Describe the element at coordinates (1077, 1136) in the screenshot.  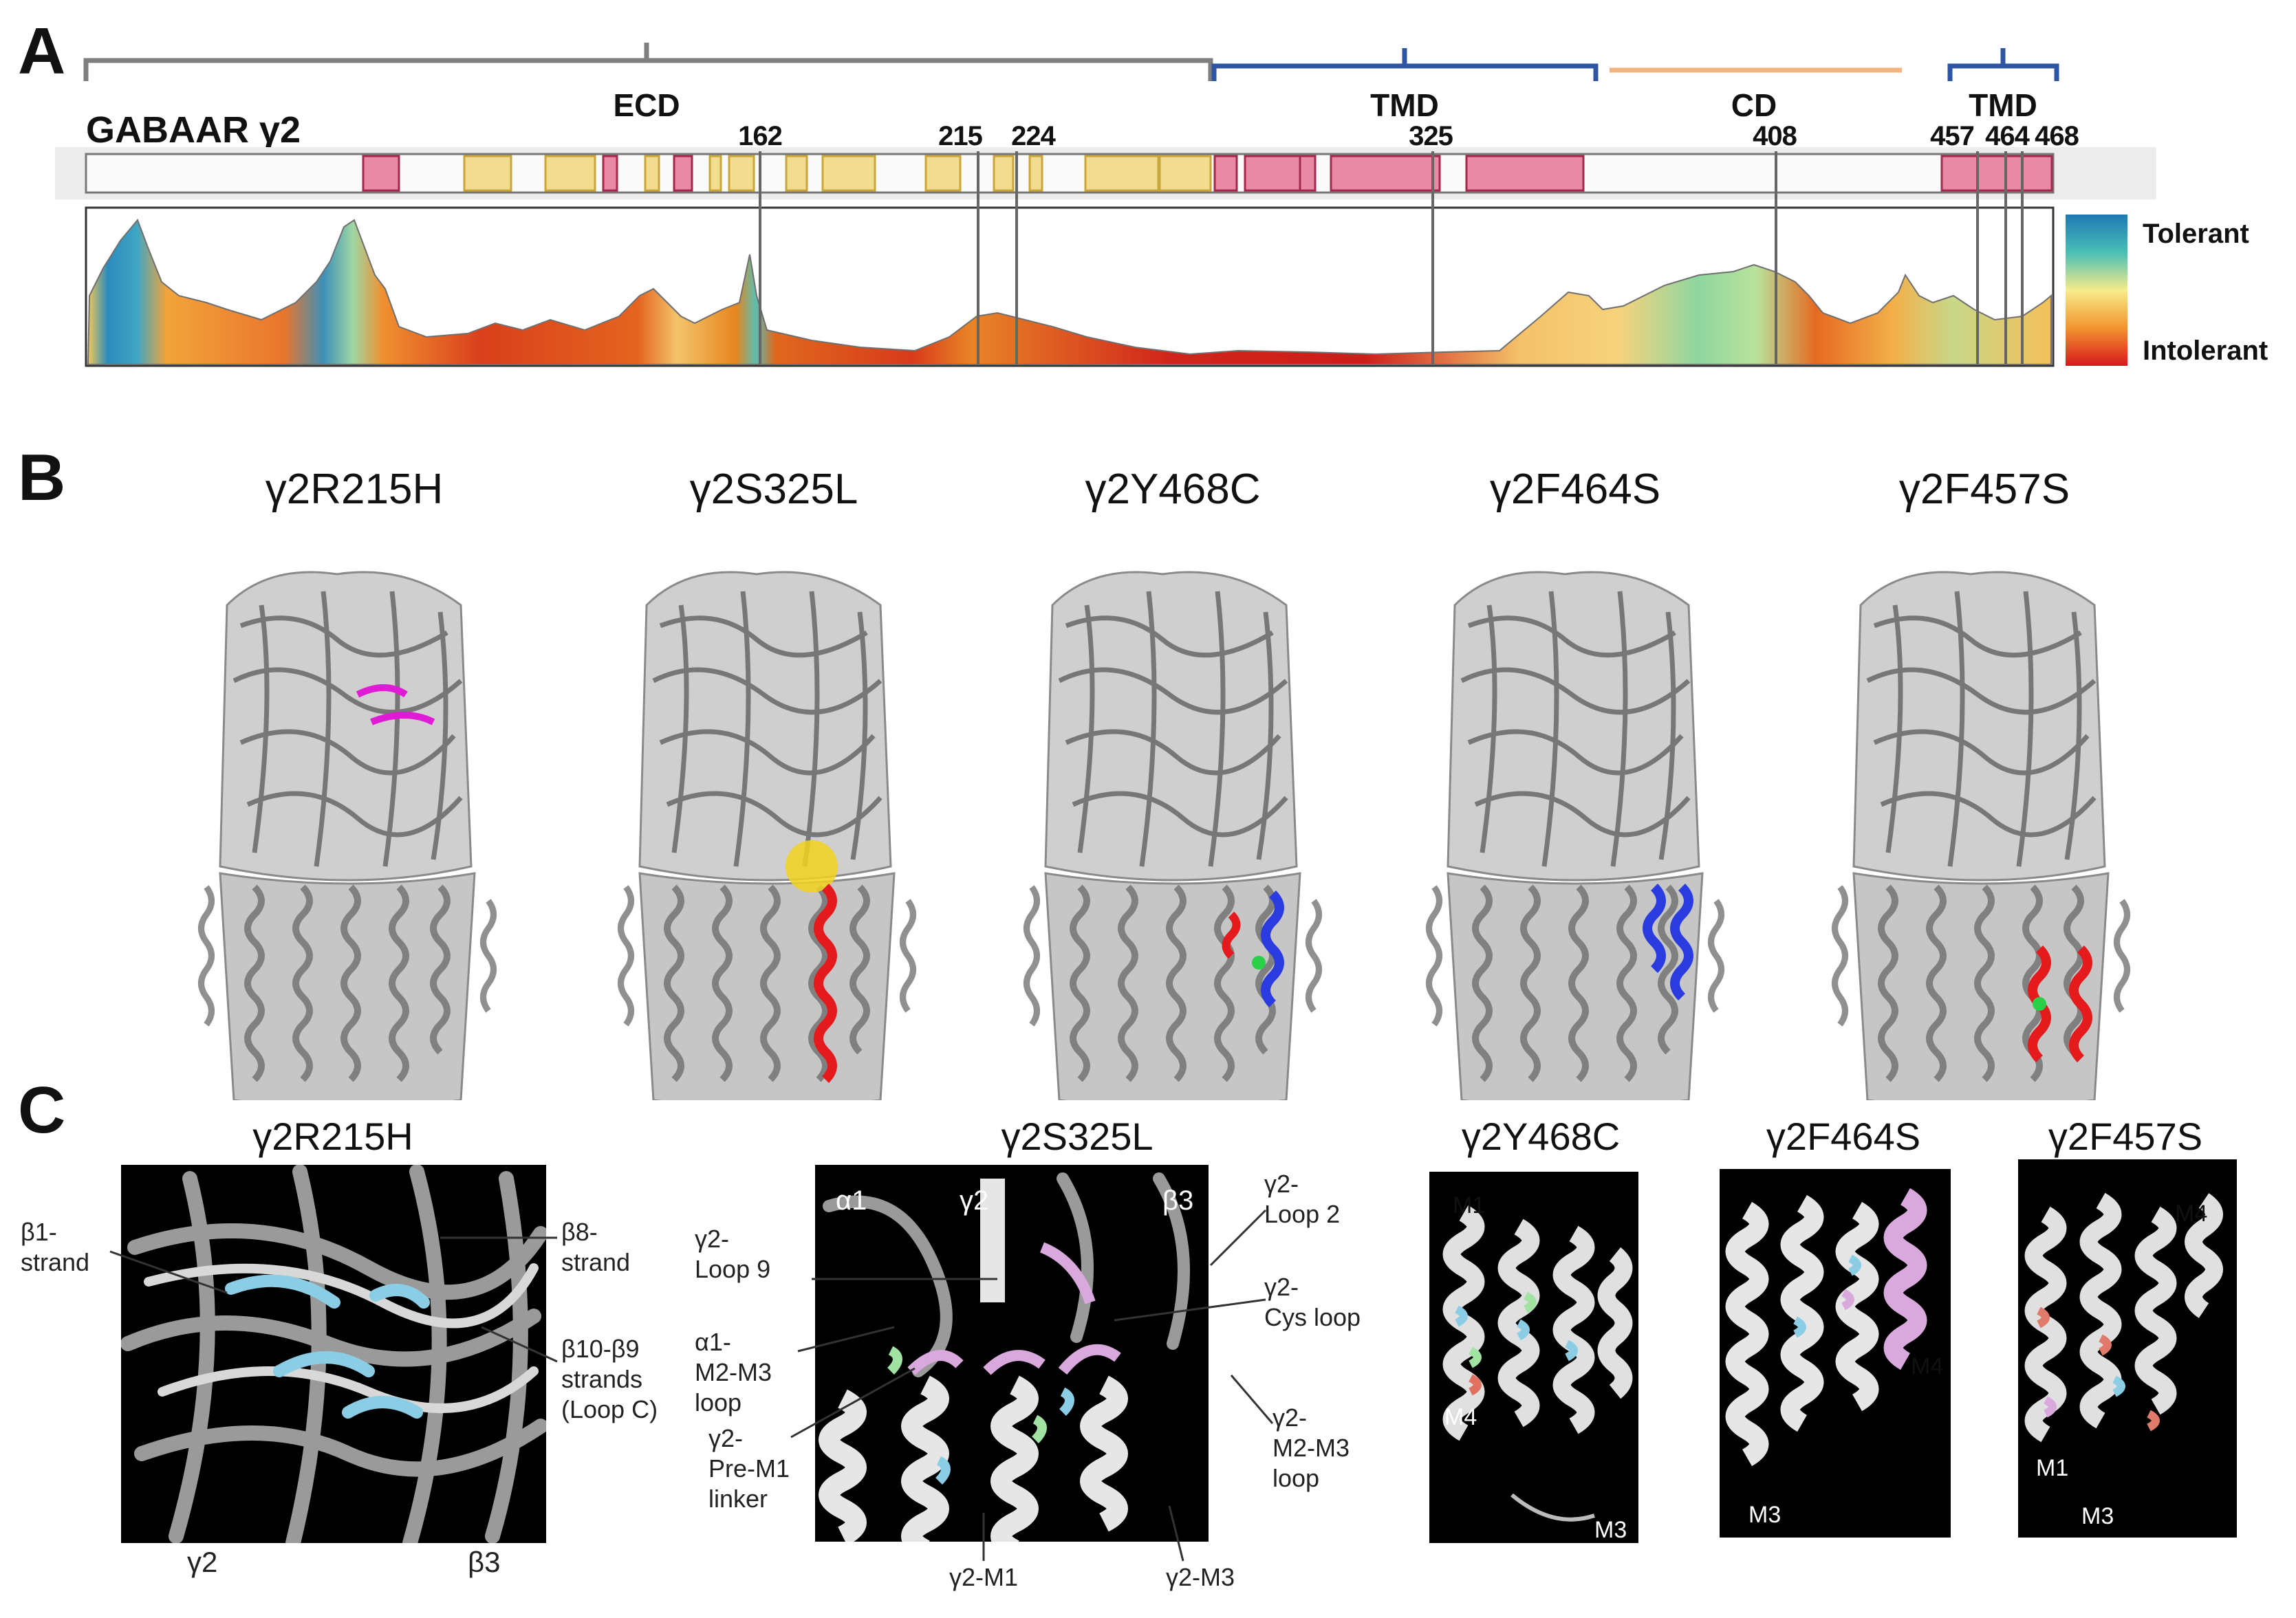
I see `c-title-s325l: γ2S325L` at that location.